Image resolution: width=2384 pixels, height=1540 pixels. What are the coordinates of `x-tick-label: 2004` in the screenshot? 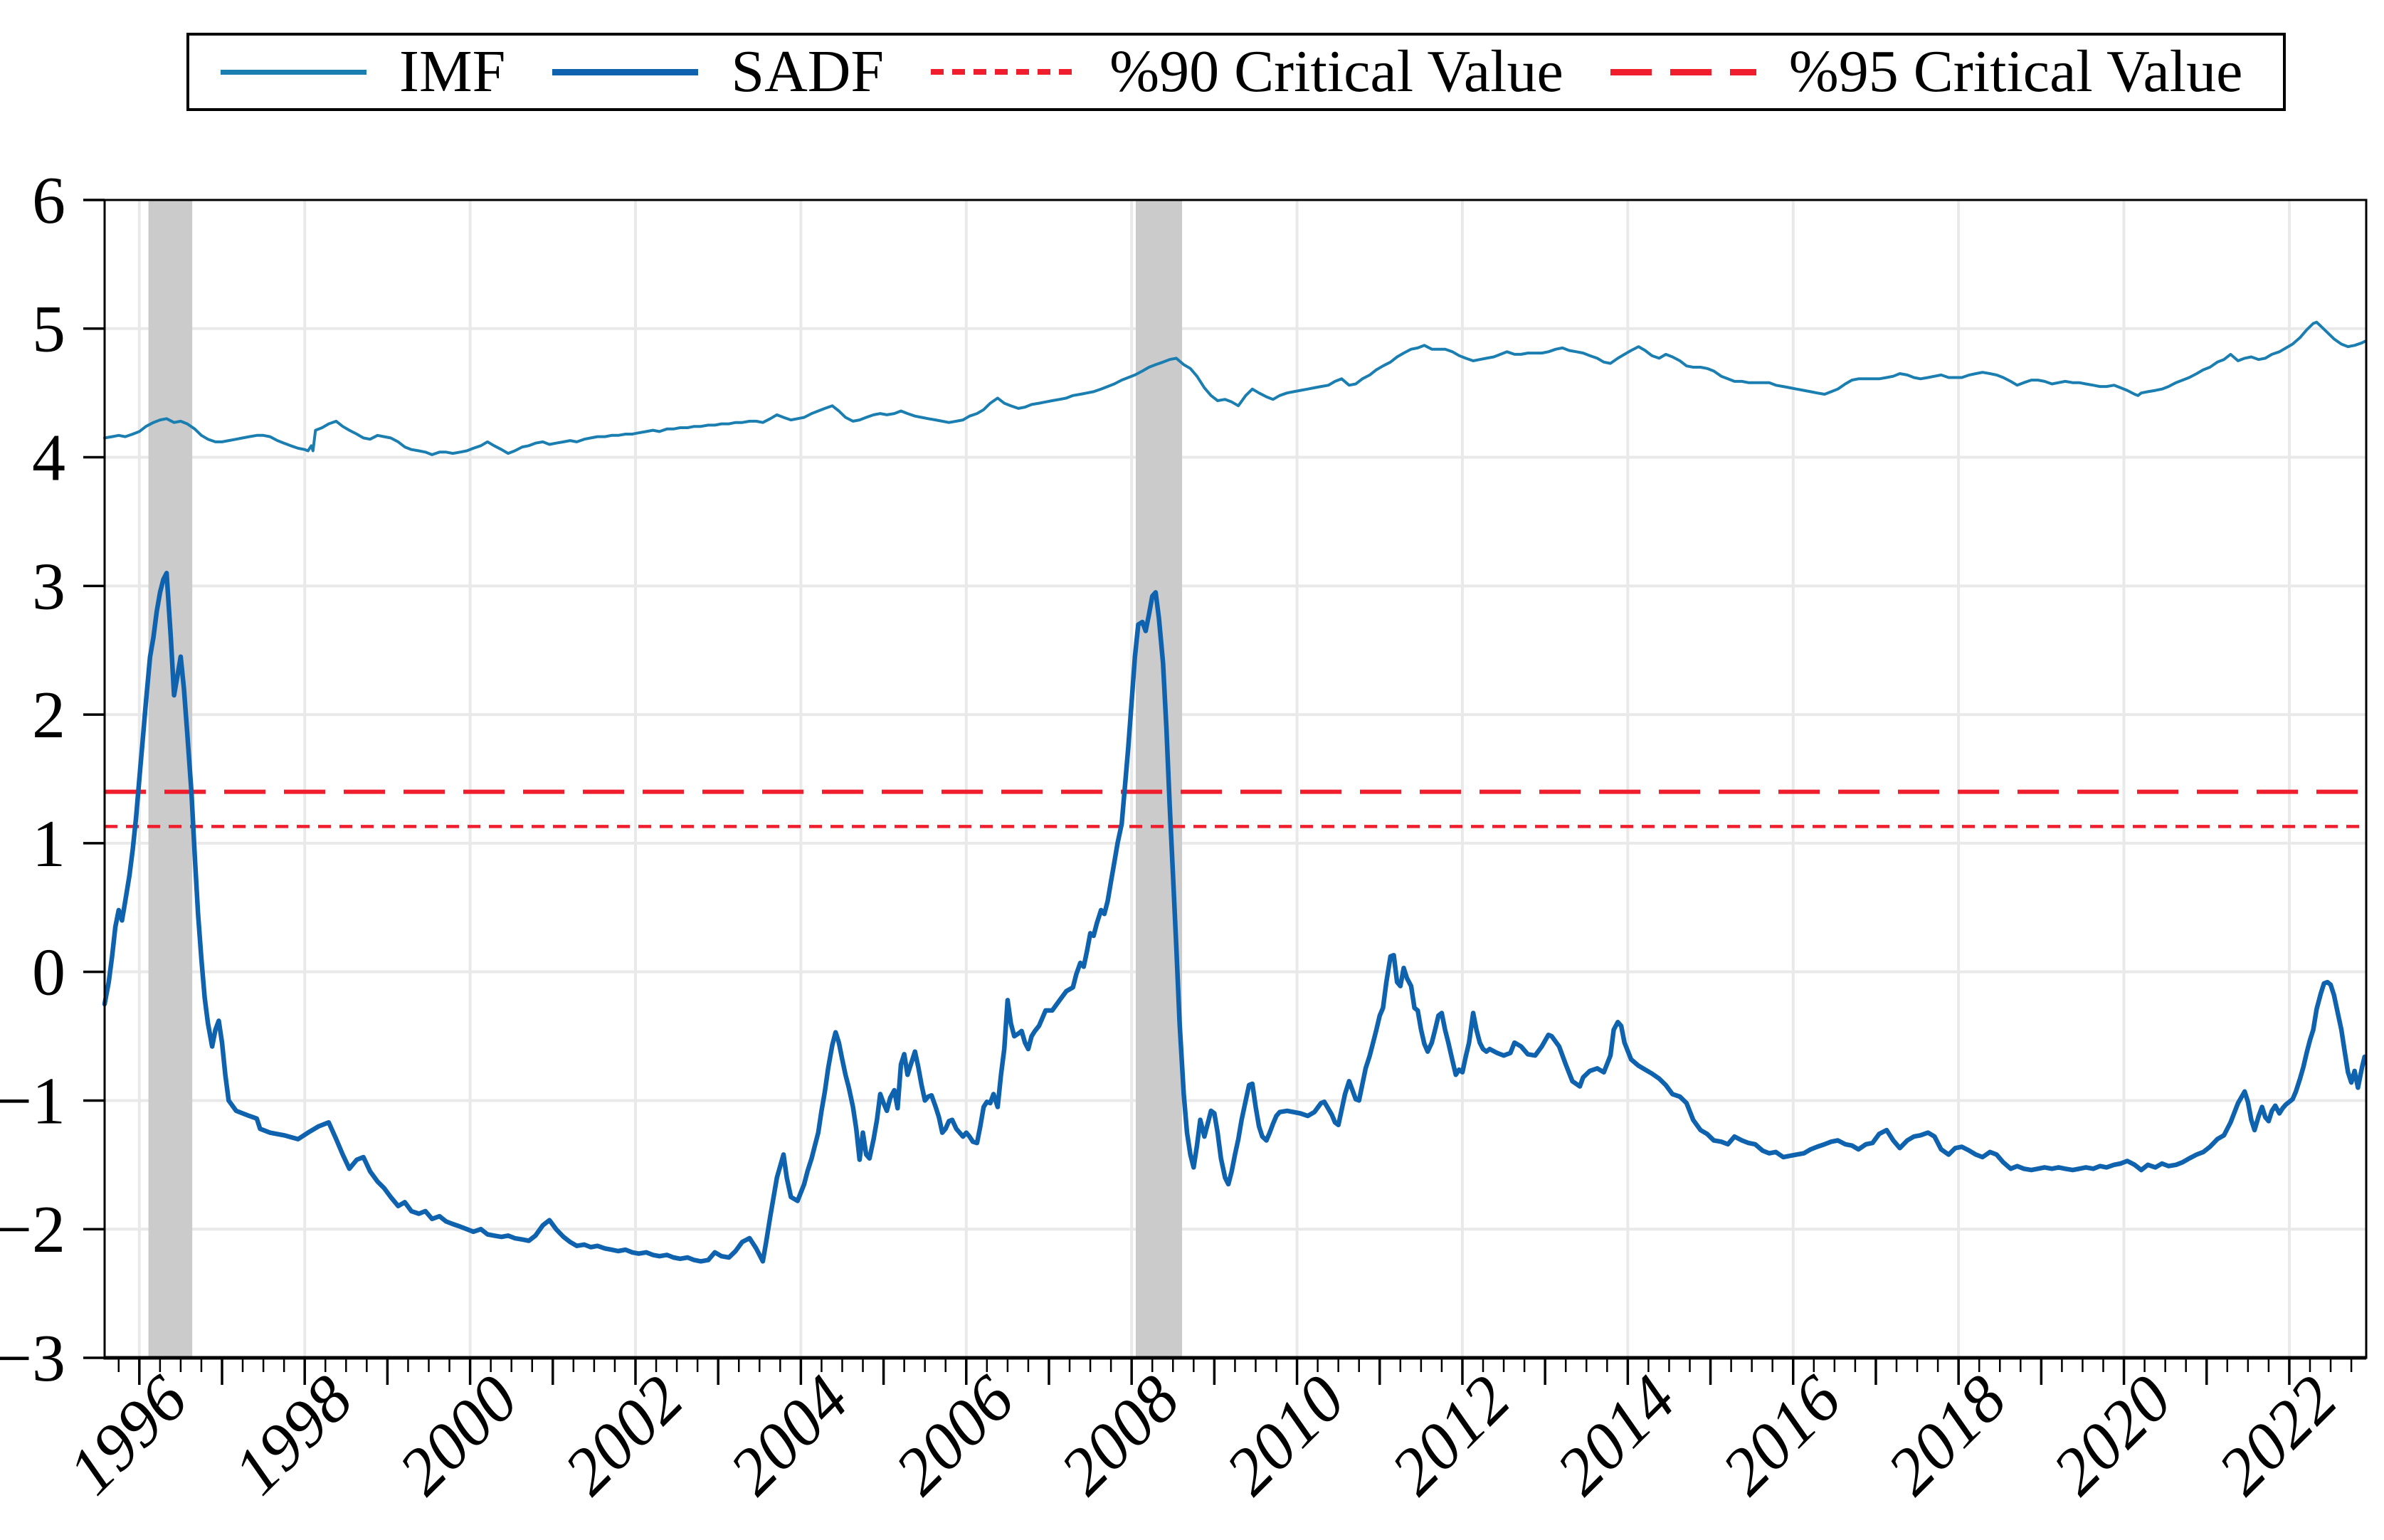 It's located at (789, 1434).